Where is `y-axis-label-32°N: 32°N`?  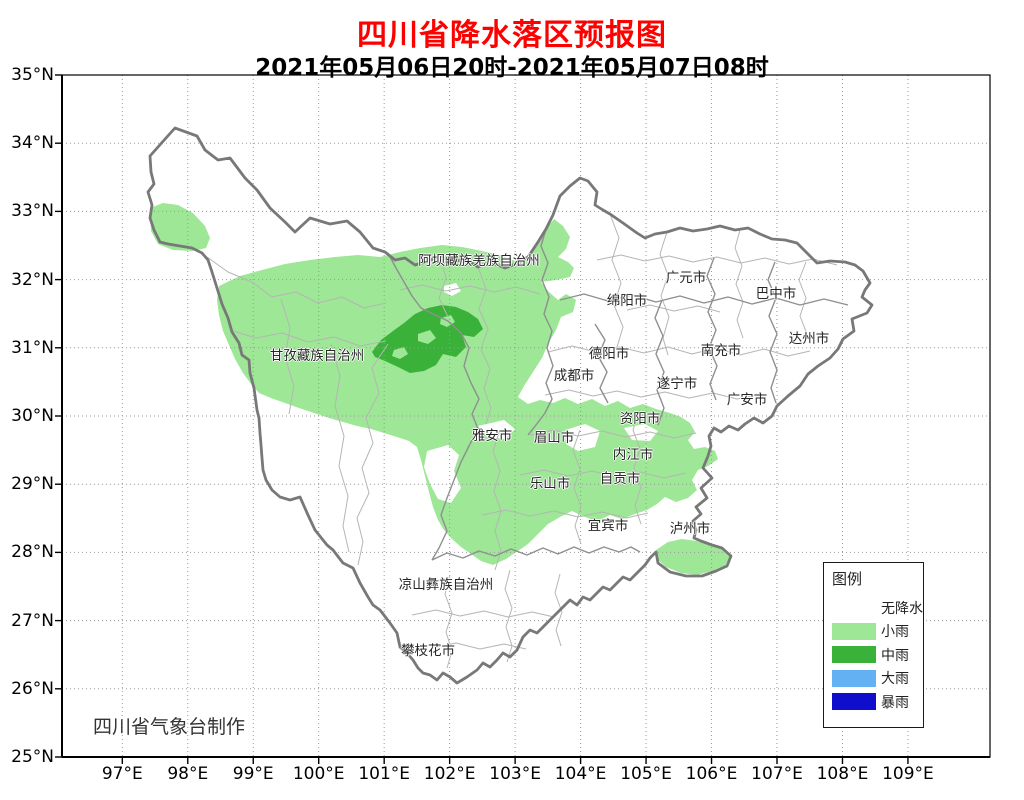 y-axis-label-32°N: 32°N is located at coordinates (32, 279).